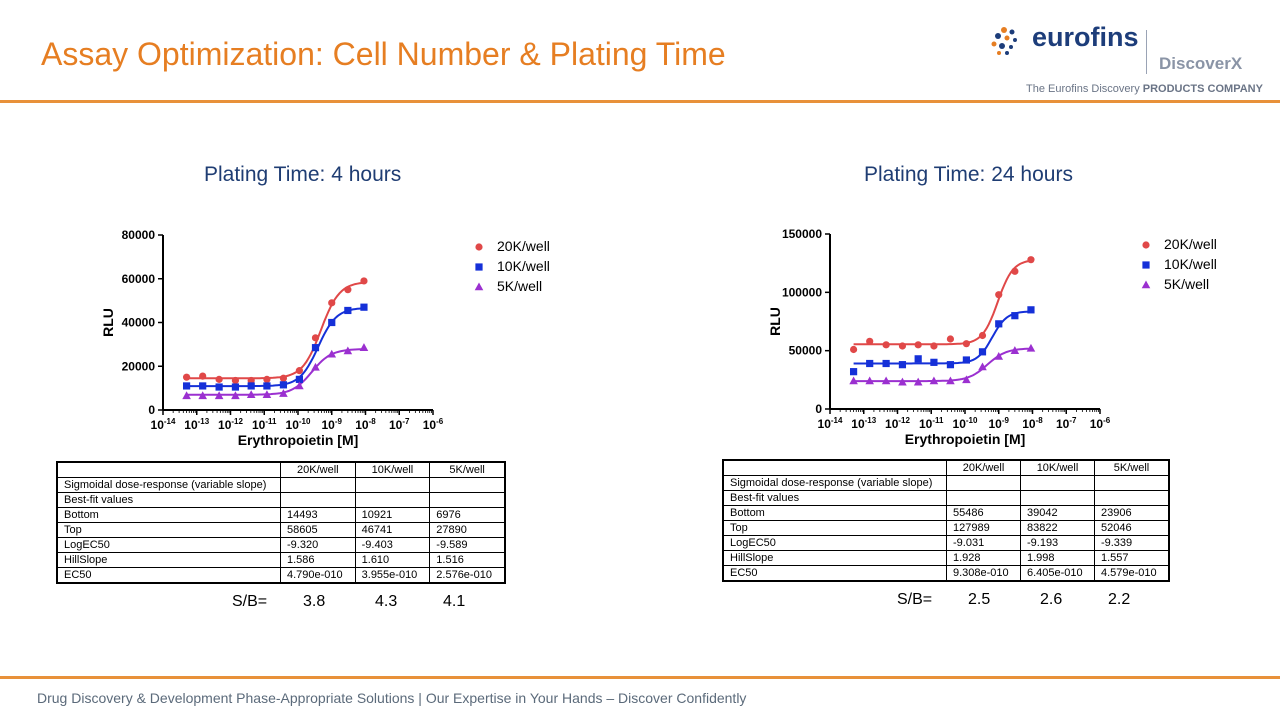 The height and width of the screenshot is (720, 1280). Describe the element at coordinates (830, 423) in the screenshot. I see `x-tick-label: 10⁻¹⁴` at that location.